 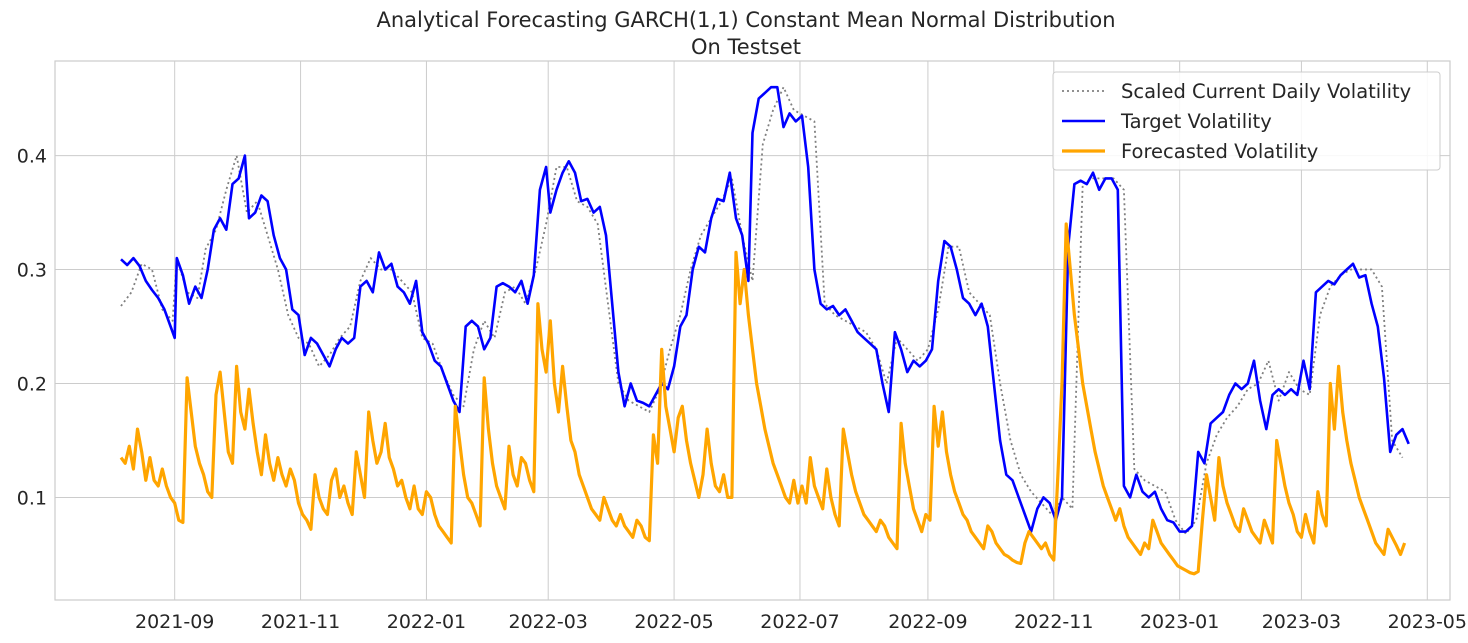 I want to click on x-tick-label: 2022-09, so click(x=927, y=622).